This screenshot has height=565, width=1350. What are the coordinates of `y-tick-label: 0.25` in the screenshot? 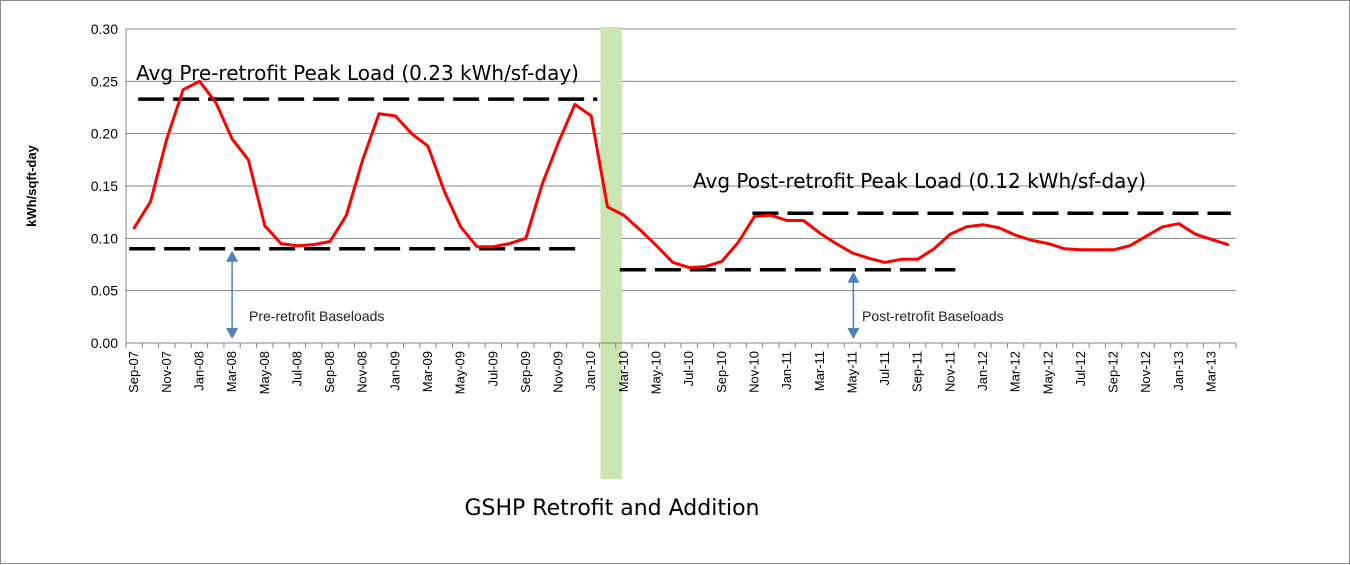 It's located at (104, 81).